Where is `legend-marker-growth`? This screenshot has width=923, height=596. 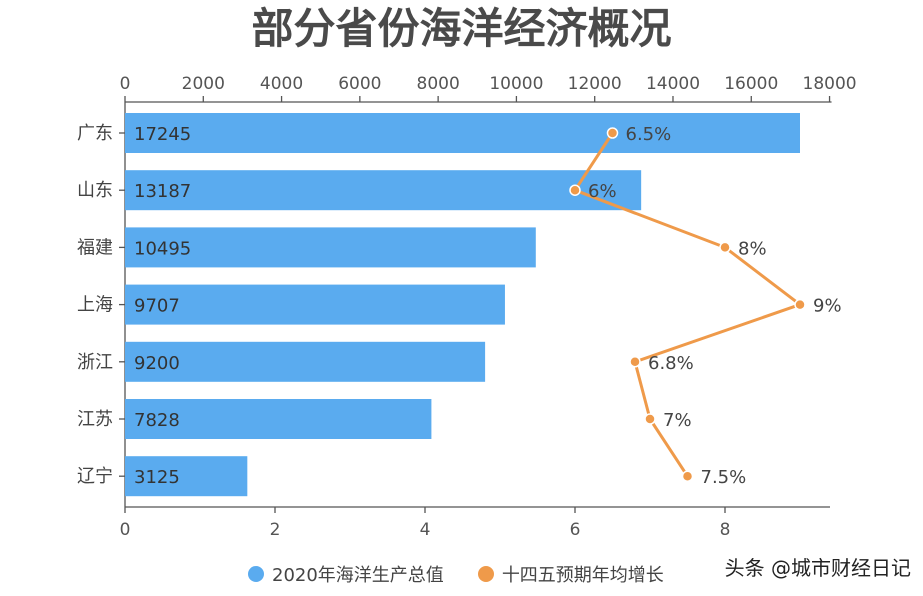 legend-marker-growth is located at coordinates (485, 574).